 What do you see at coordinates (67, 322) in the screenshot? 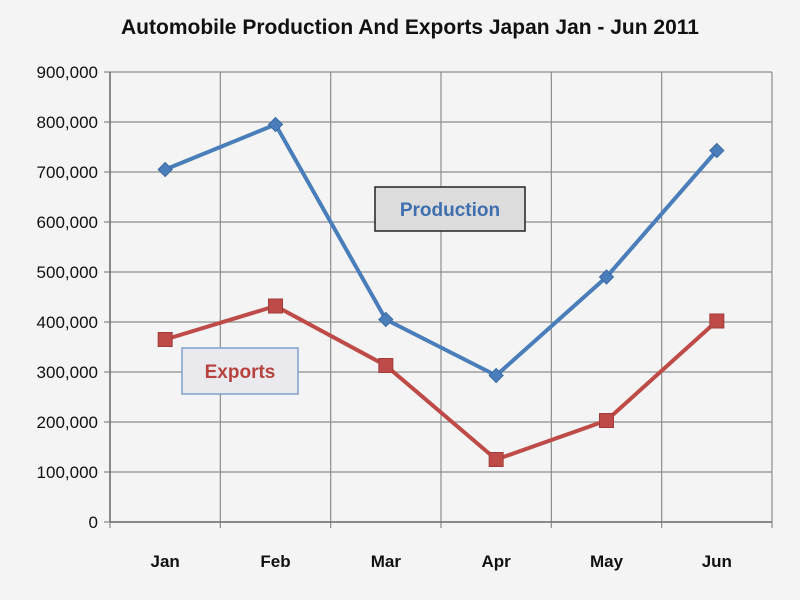
I see `y-tick-label: 400,000` at bounding box center [67, 322].